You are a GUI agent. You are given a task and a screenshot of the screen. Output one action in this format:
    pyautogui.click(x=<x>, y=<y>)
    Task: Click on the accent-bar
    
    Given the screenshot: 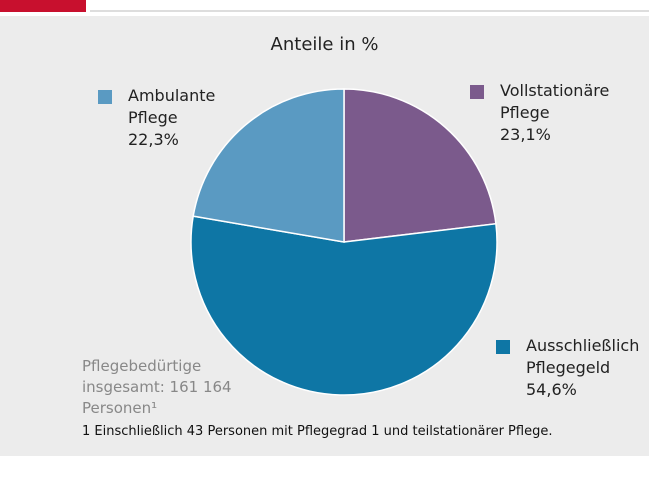 What is the action you would take?
    pyautogui.click(x=43, y=6)
    